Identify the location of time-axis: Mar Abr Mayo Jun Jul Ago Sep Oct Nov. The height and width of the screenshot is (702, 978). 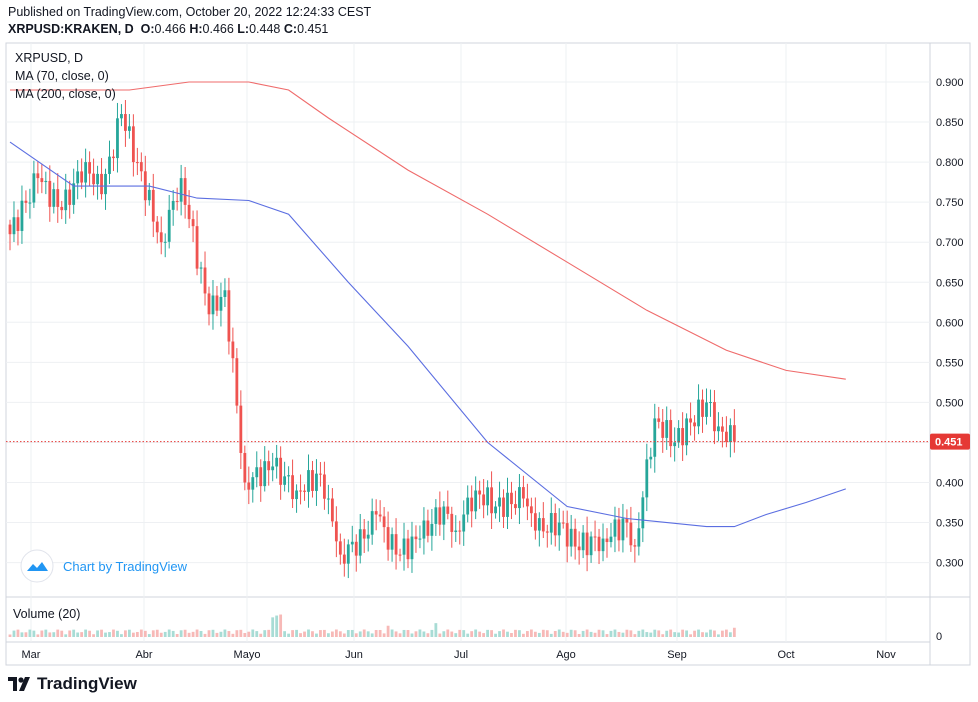
(459, 655).